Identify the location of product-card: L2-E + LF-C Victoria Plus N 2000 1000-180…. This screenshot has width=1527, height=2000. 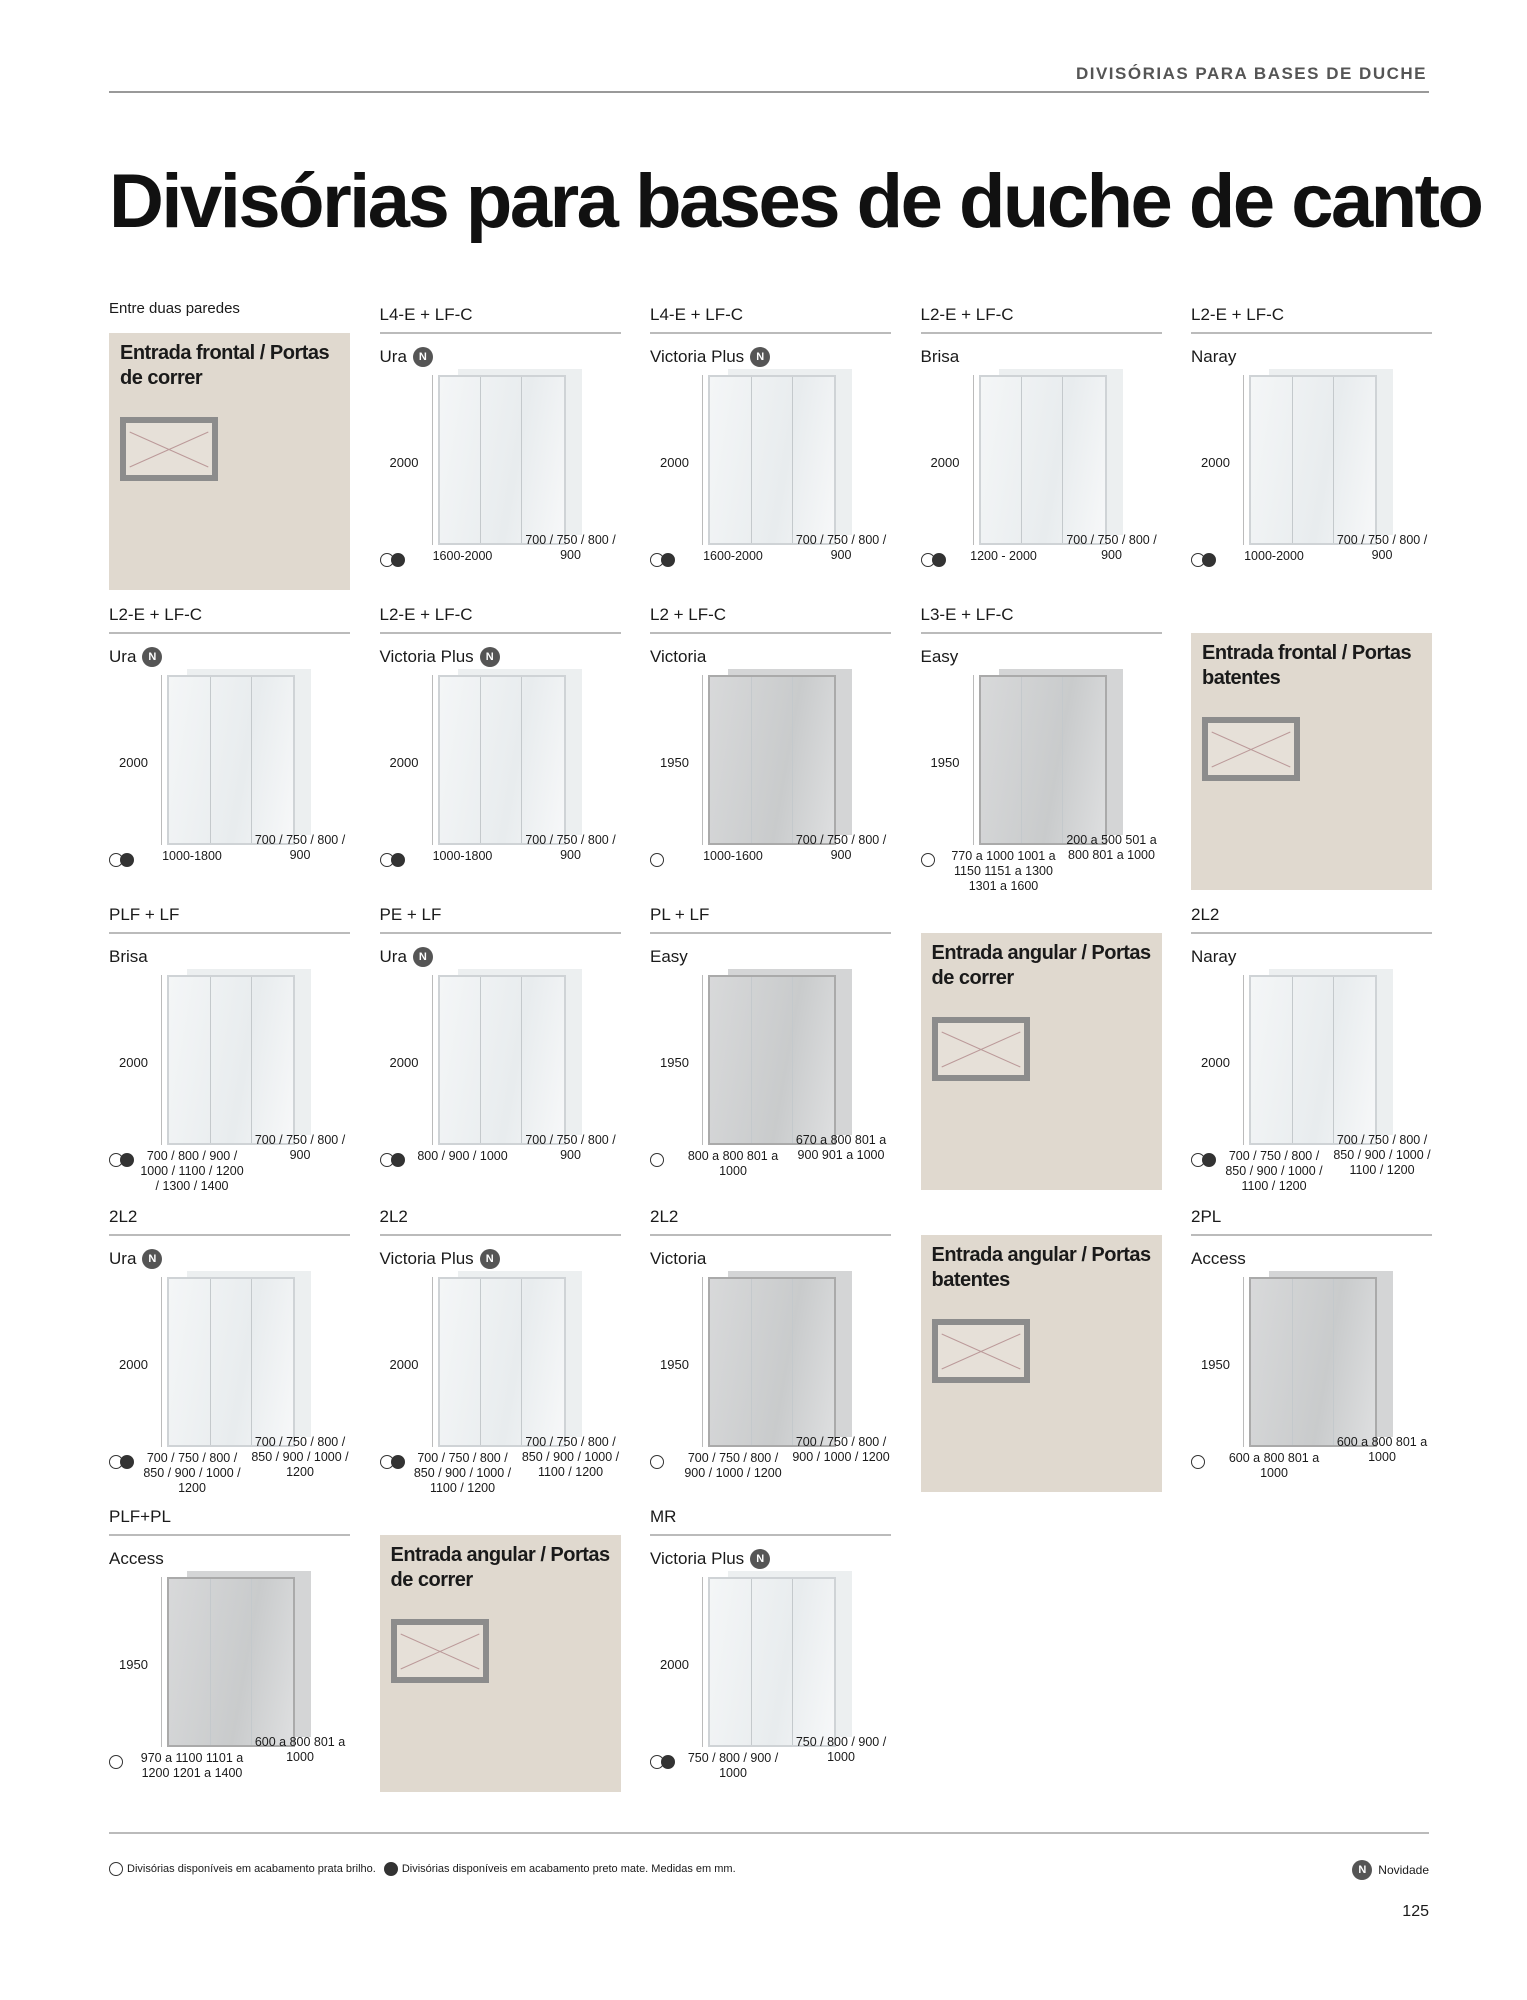
(500, 755).